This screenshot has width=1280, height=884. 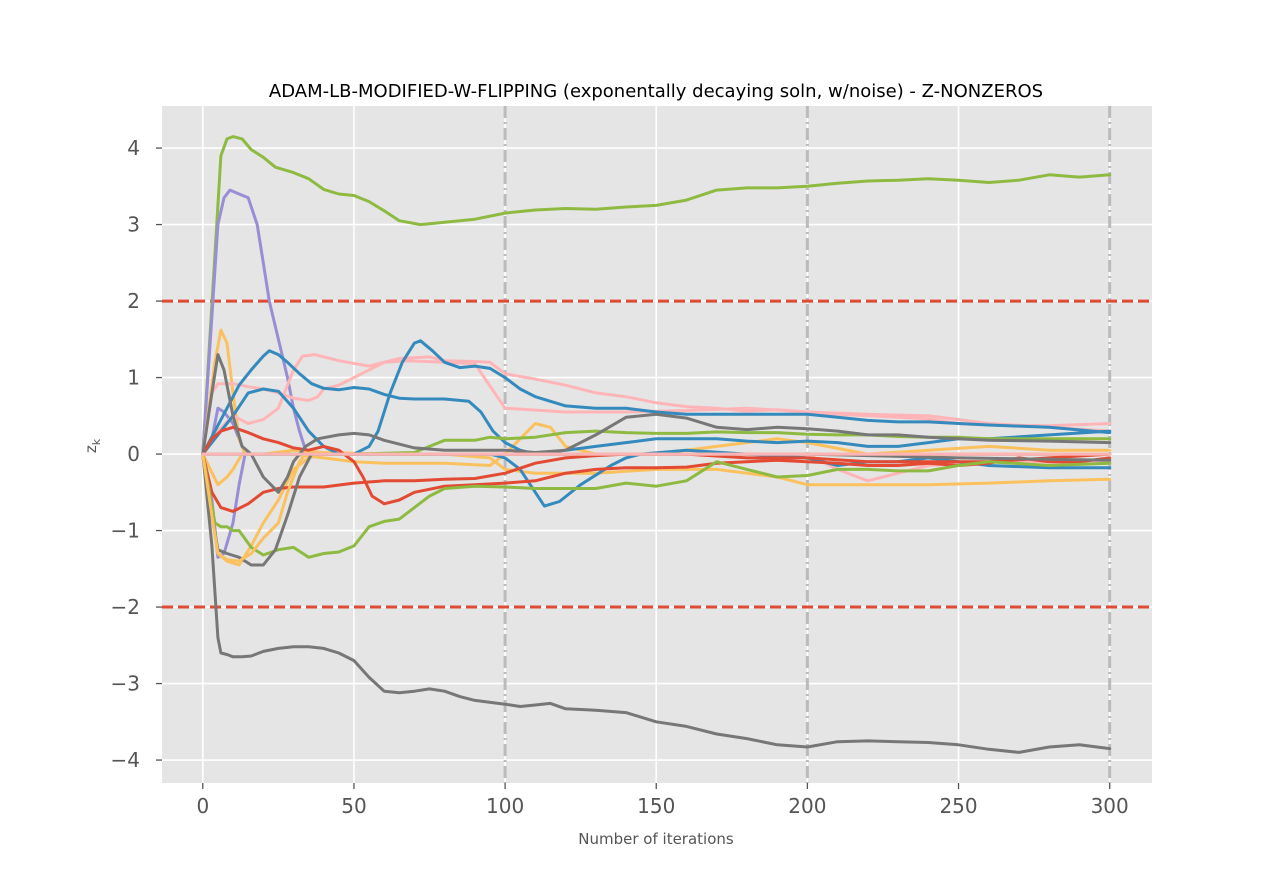 I want to click on y-tick-label-2: 2, so click(x=133, y=301).